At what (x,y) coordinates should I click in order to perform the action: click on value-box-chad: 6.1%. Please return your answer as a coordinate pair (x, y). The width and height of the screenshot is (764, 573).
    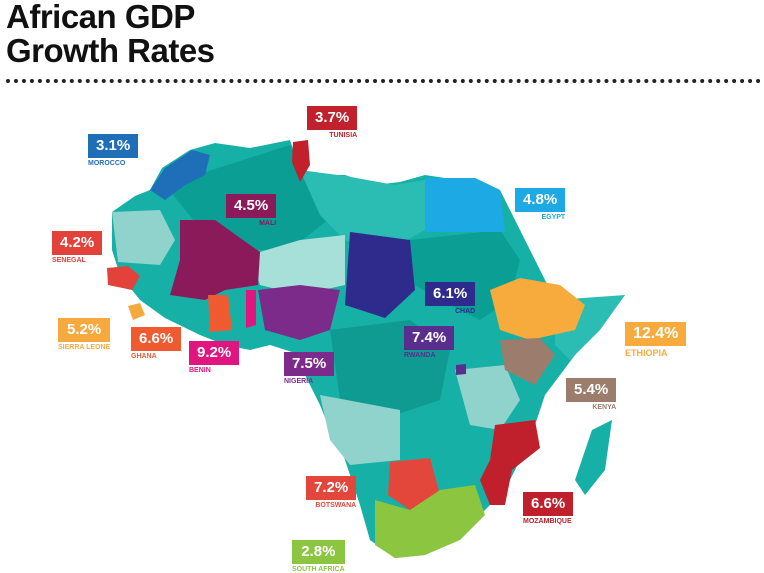
    Looking at the image, I should click on (450, 294).